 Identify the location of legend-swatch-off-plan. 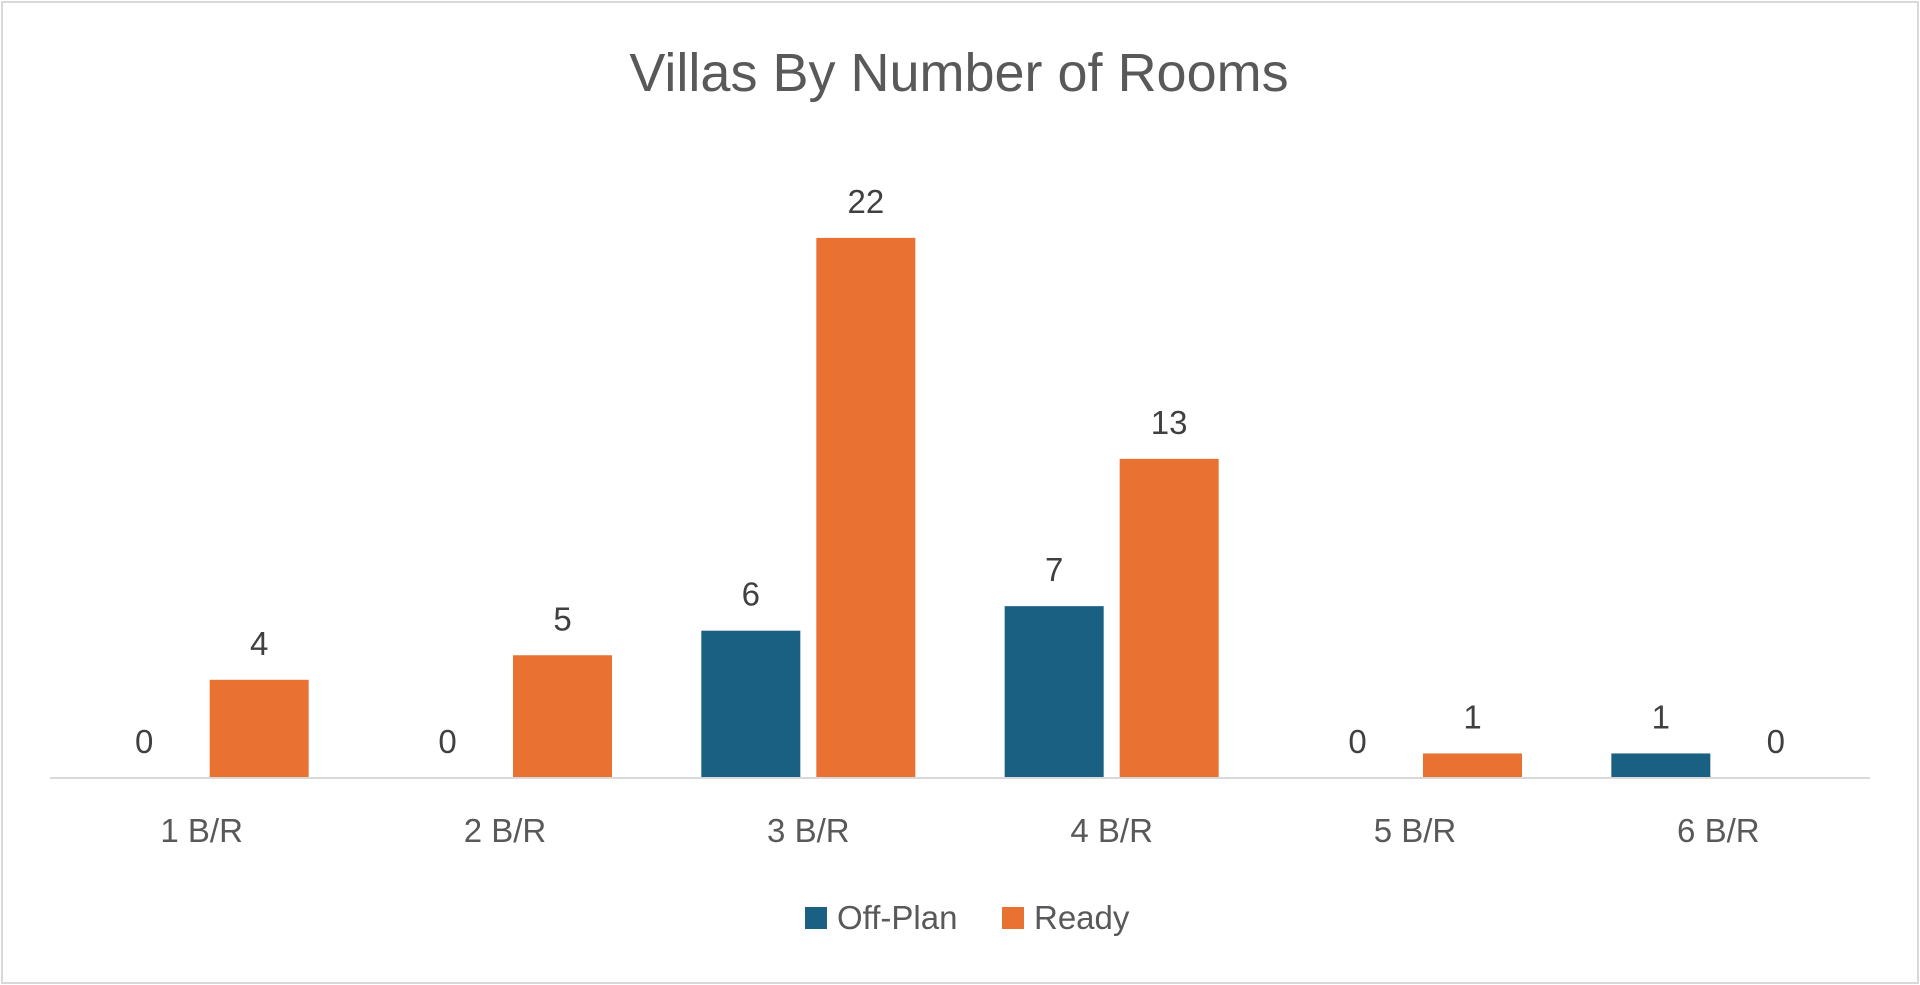
(816, 918).